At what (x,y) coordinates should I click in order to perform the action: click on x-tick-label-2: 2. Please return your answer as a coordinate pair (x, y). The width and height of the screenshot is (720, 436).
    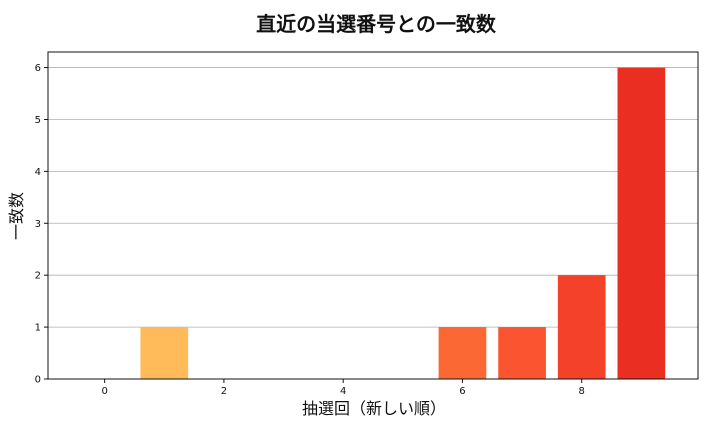
    Looking at the image, I should click on (224, 391).